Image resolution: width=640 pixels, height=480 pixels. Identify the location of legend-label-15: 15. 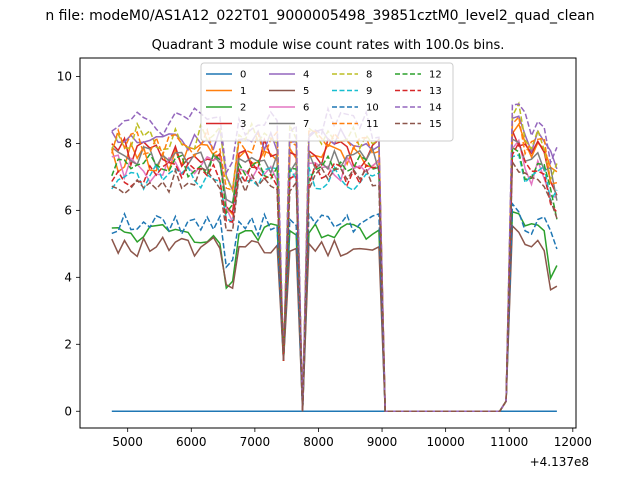
(435, 124).